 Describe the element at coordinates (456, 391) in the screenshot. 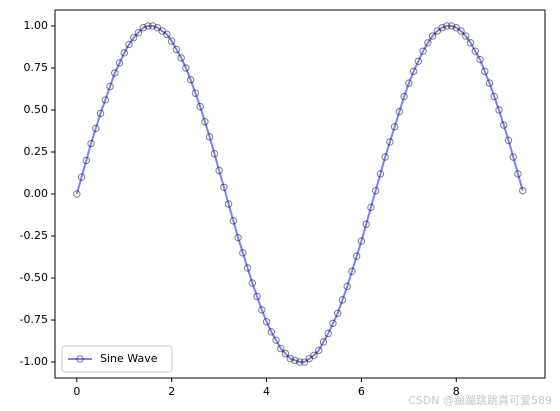

I see `x-tick-label: 8` at that location.